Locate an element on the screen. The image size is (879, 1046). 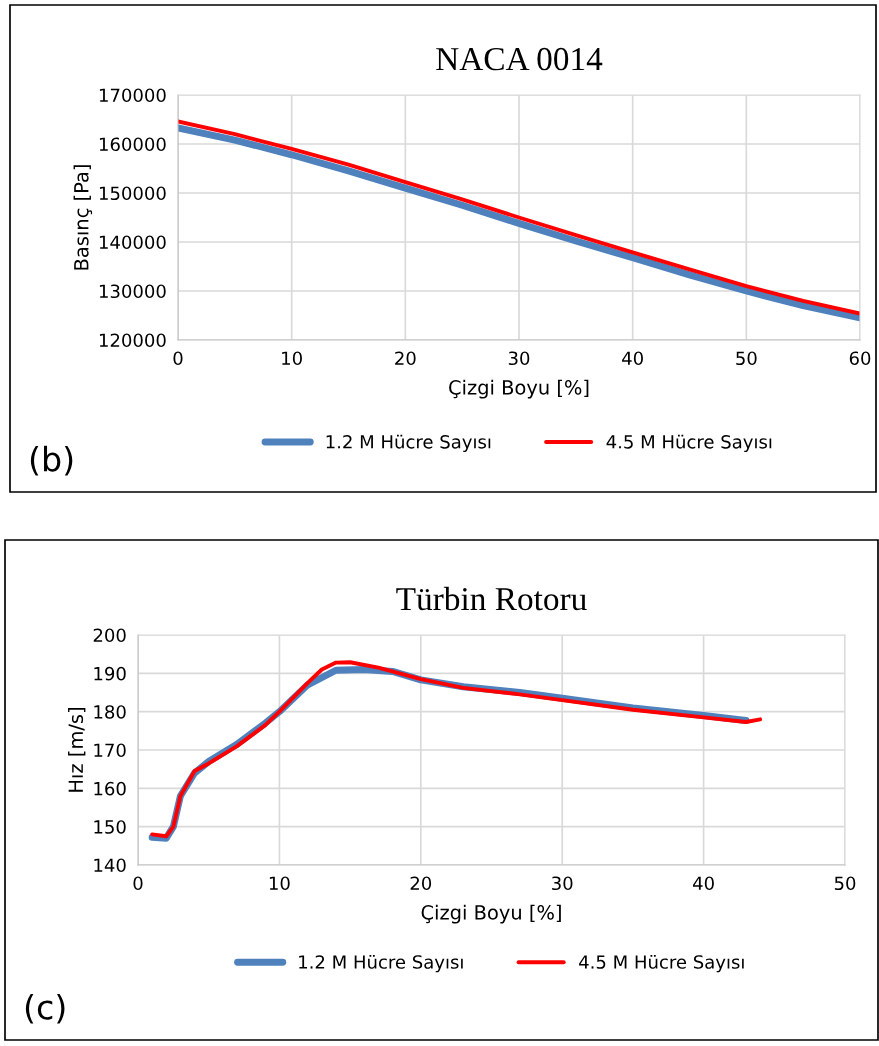
y-tick-label: 180 is located at coordinates (110, 712).